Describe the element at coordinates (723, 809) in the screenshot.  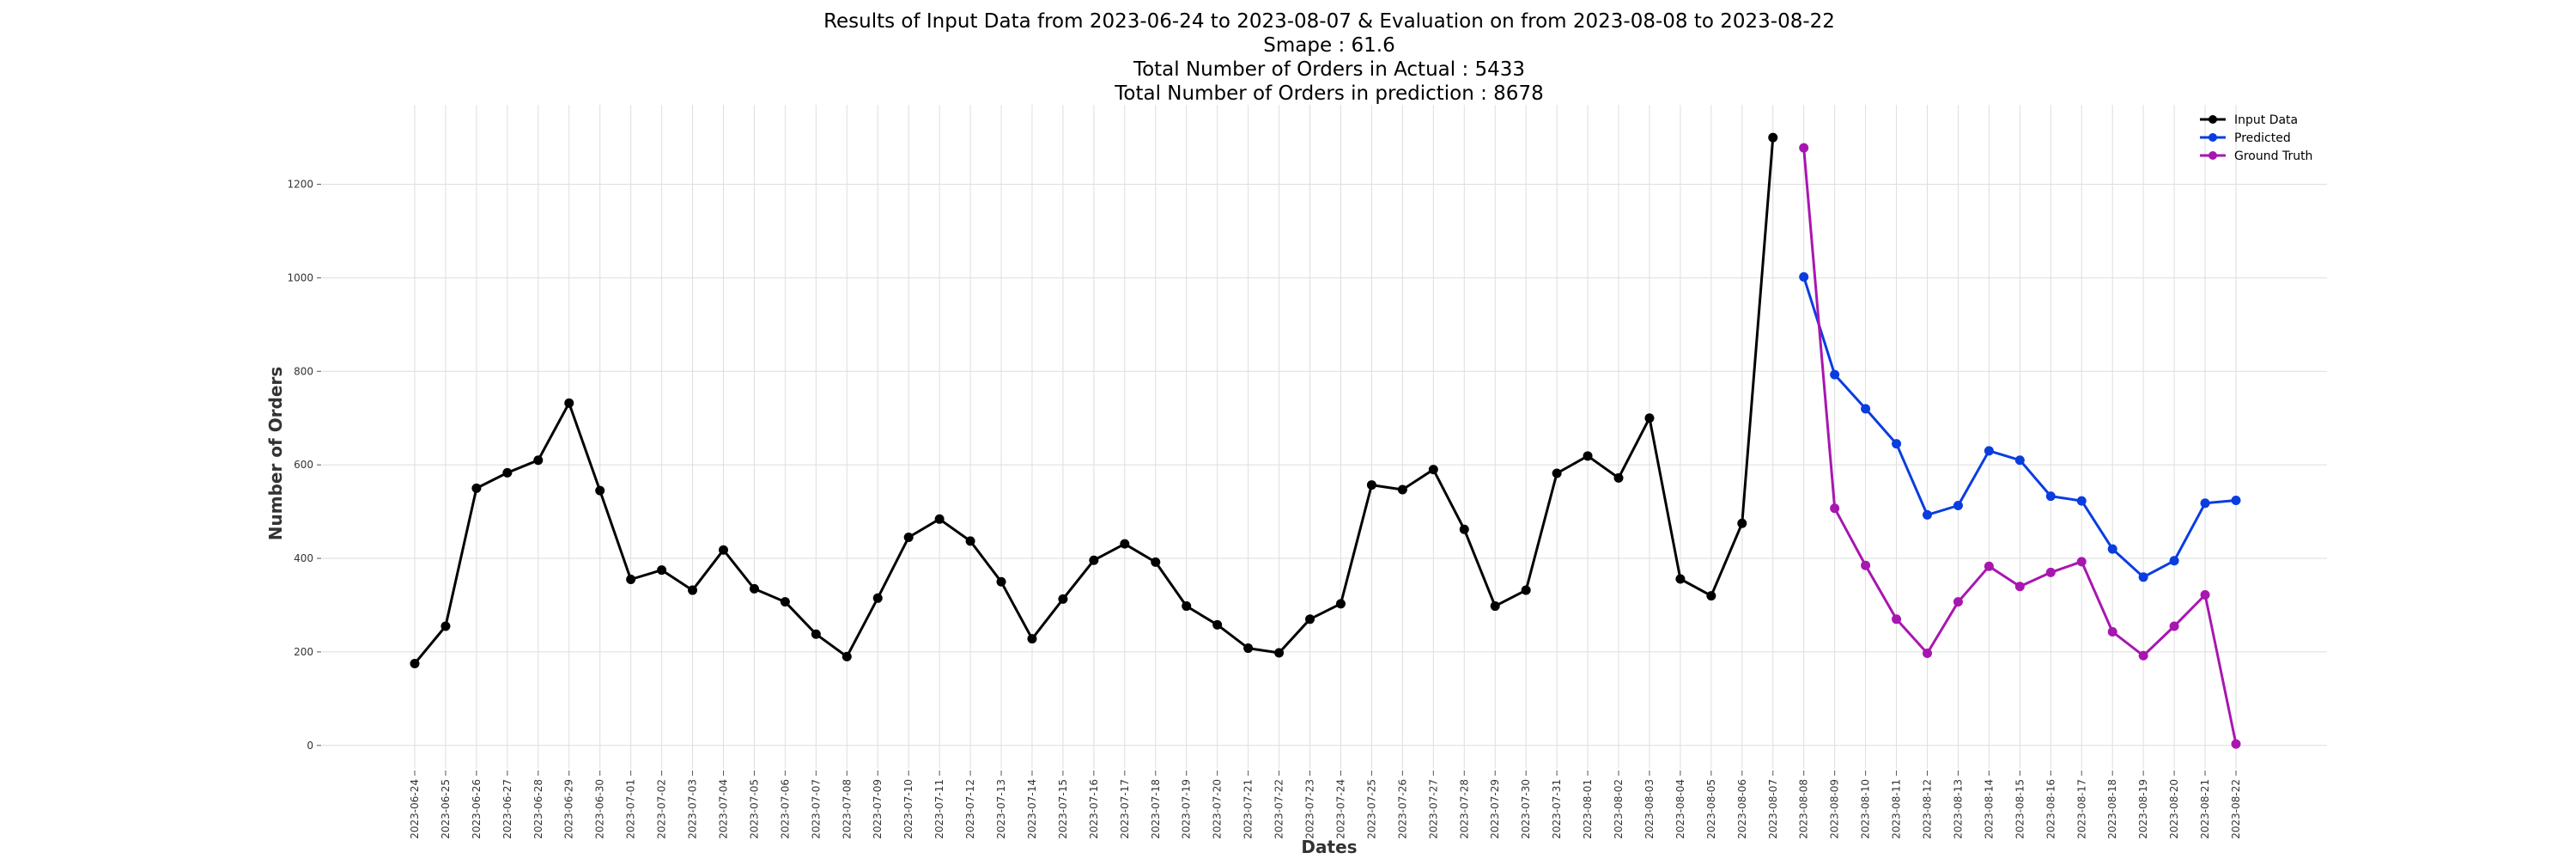
I see `x-tick-label: 2023-07-04` at that location.